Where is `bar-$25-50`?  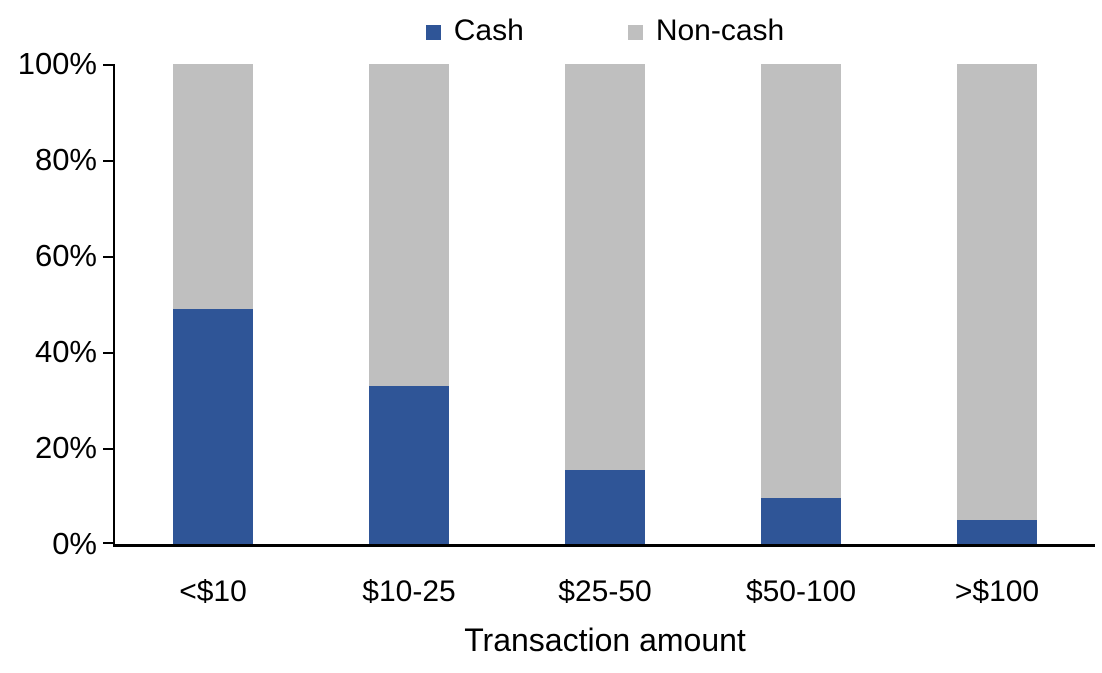
bar-$25-50 is located at coordinates (605, 304).